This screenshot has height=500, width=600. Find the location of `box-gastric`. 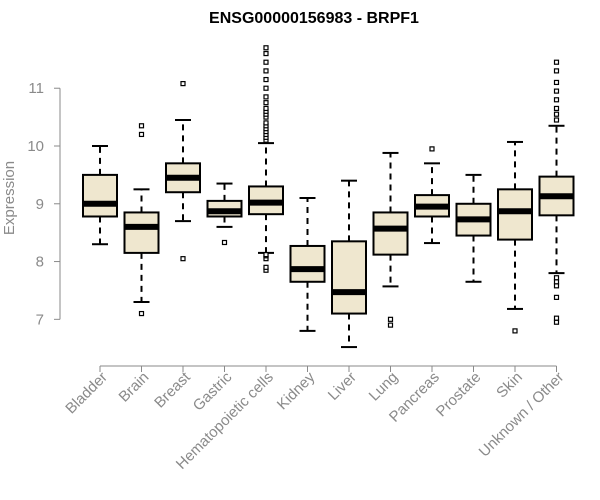

box-gastric is located at coordinates (224, 214).